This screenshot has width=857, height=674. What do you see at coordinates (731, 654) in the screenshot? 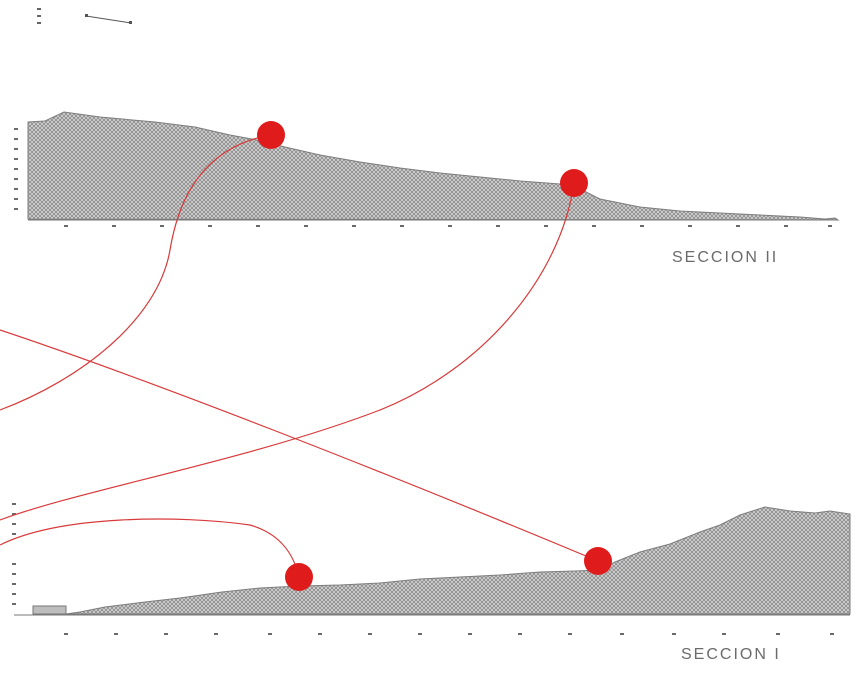
I see `section-i-label: SECCION I` at bounding box center [731, 654].